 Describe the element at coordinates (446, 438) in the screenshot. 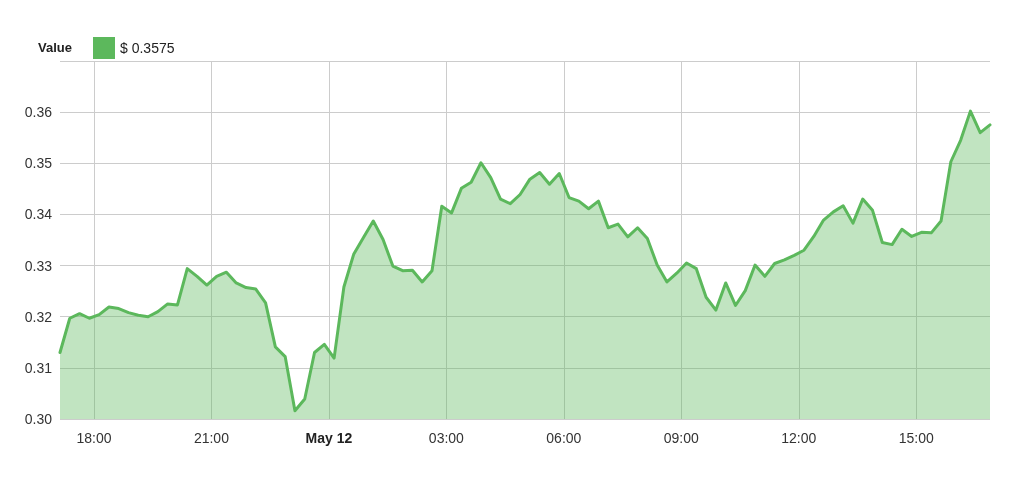

I see `x-tick-label: 03:00` at that location.